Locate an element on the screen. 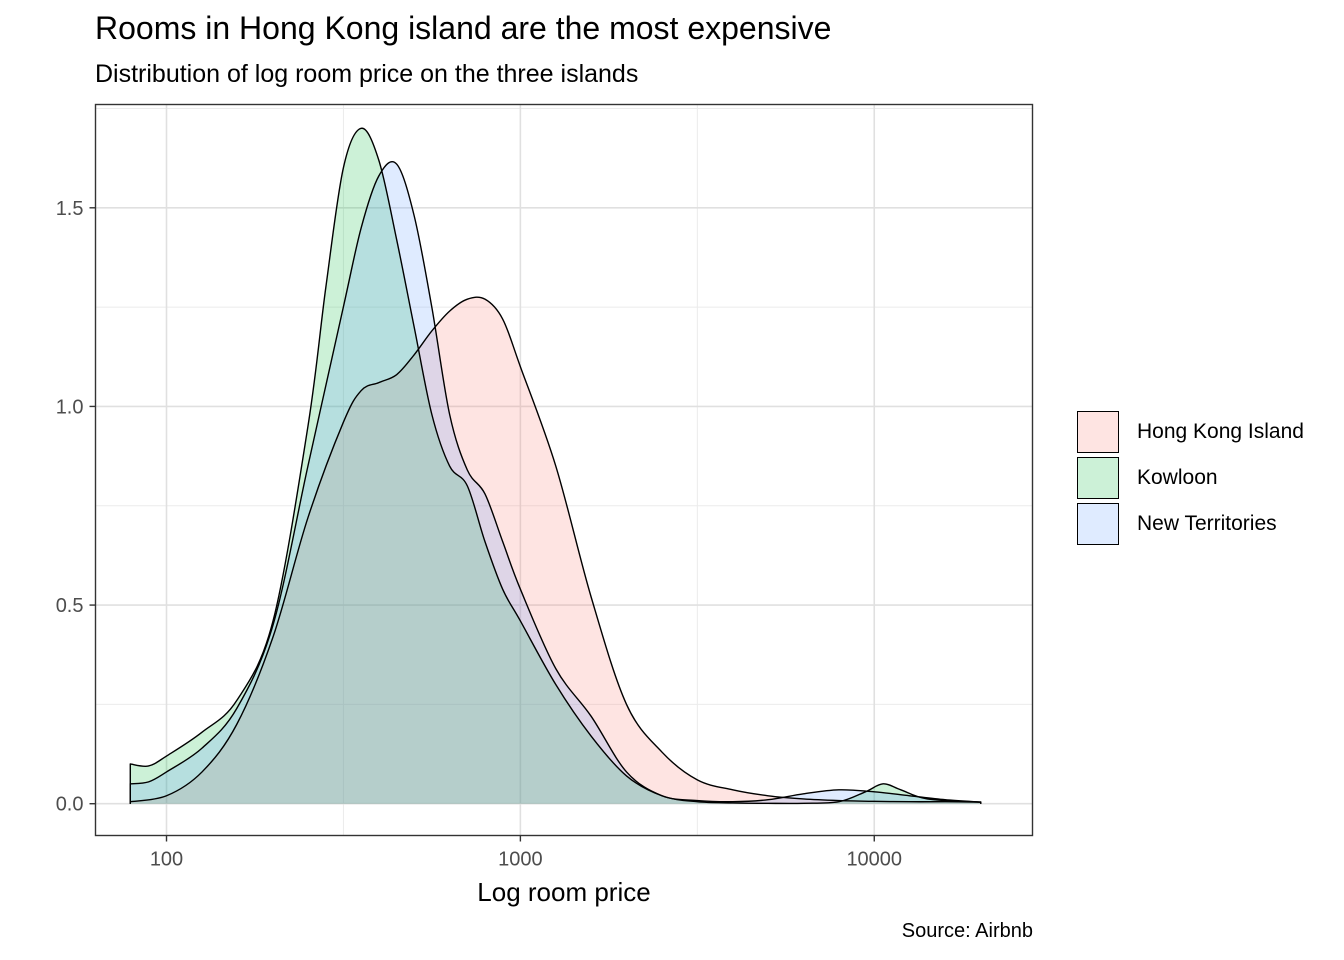  legend: Hong Kong Island Kowloon New Territories is located at coordinates (1190, 478).